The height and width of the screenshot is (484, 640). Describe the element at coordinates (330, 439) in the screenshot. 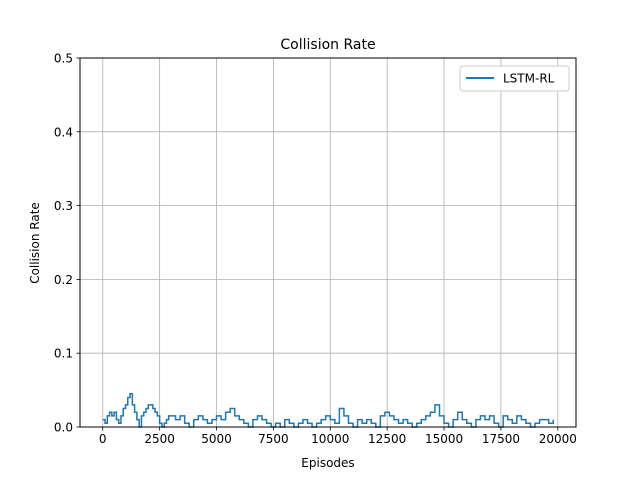

I see `x-tick-label: 10000` at that location.